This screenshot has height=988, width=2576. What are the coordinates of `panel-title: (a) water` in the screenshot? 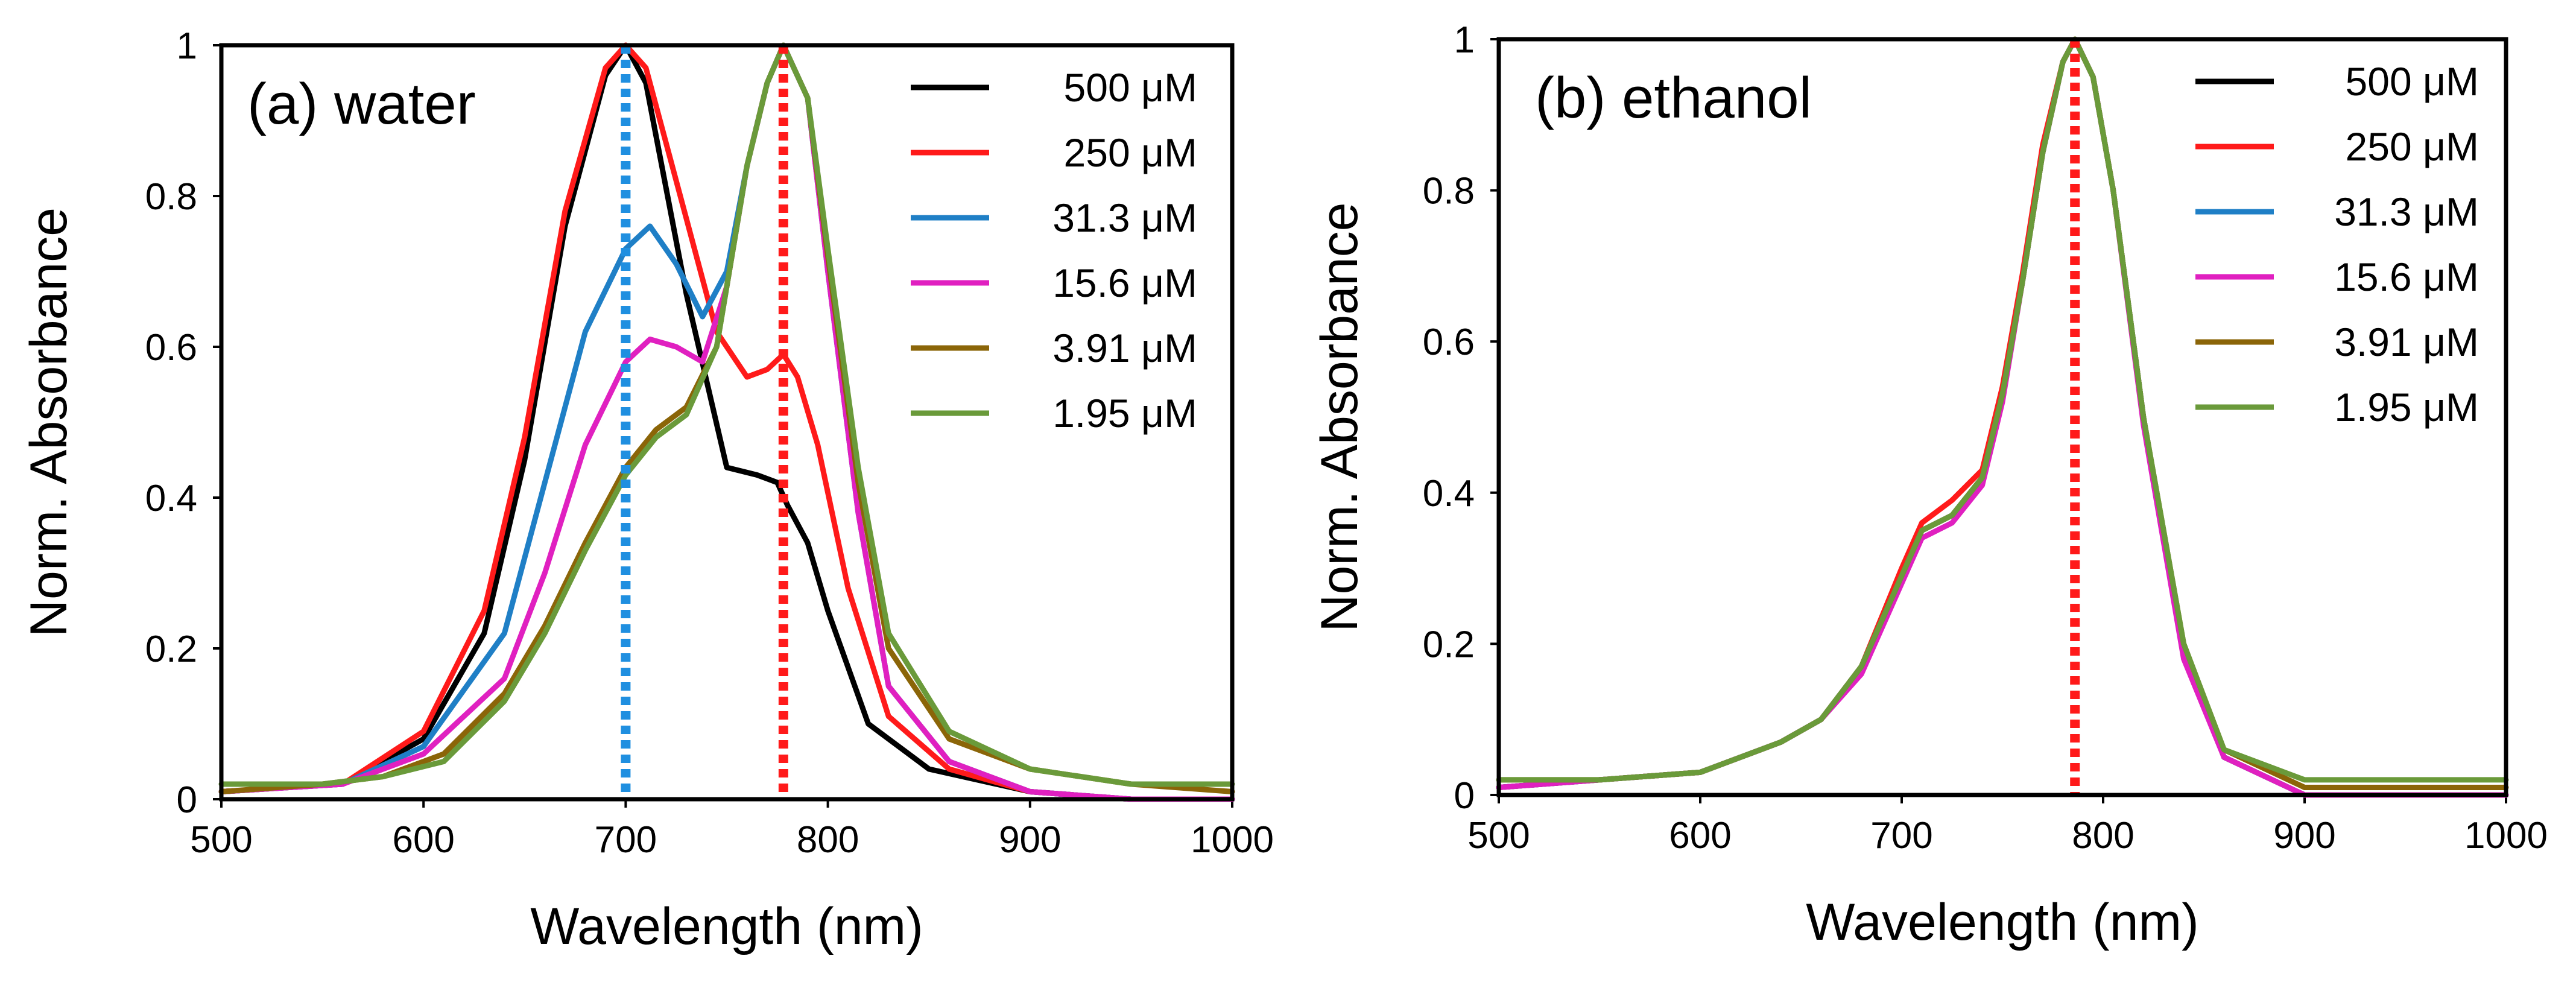 It's located at (361, 104).